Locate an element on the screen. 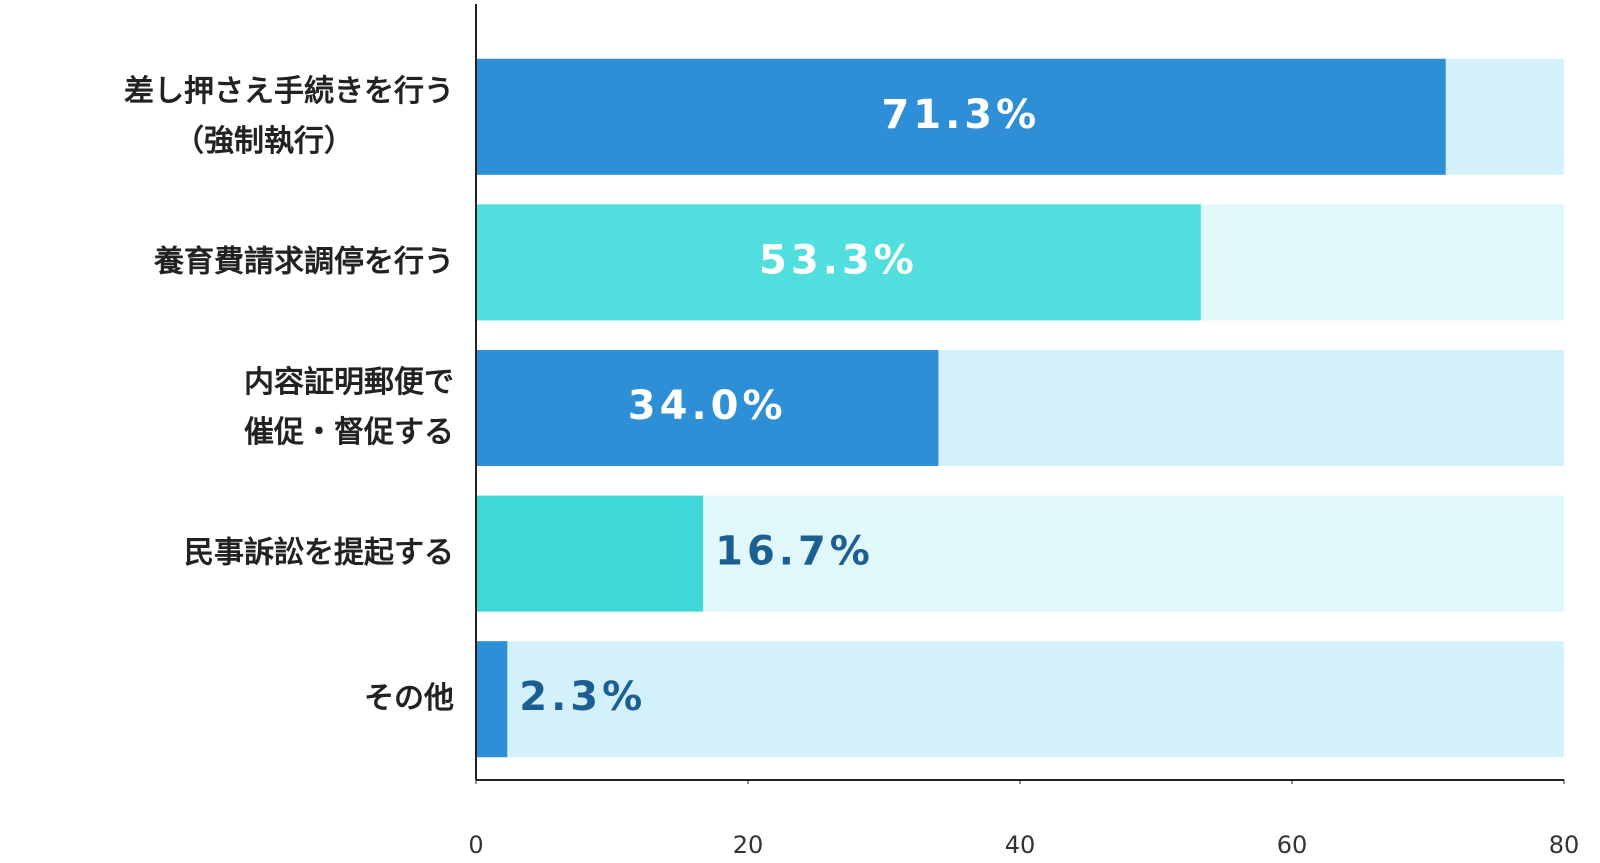  category-line: 内容証明郵便で is located at coordinates (349, 382).